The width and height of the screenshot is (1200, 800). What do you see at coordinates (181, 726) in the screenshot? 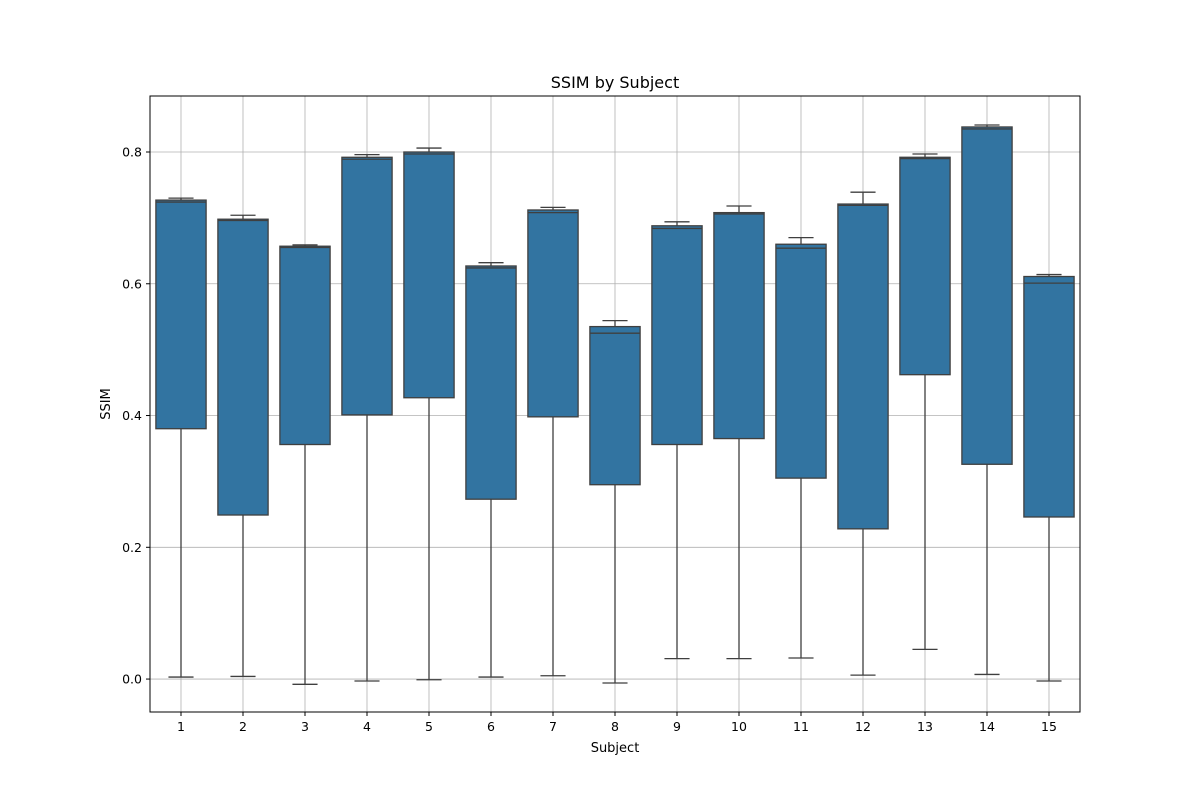
I see `x-tick-label: 1` at bounding box center [181, 726].